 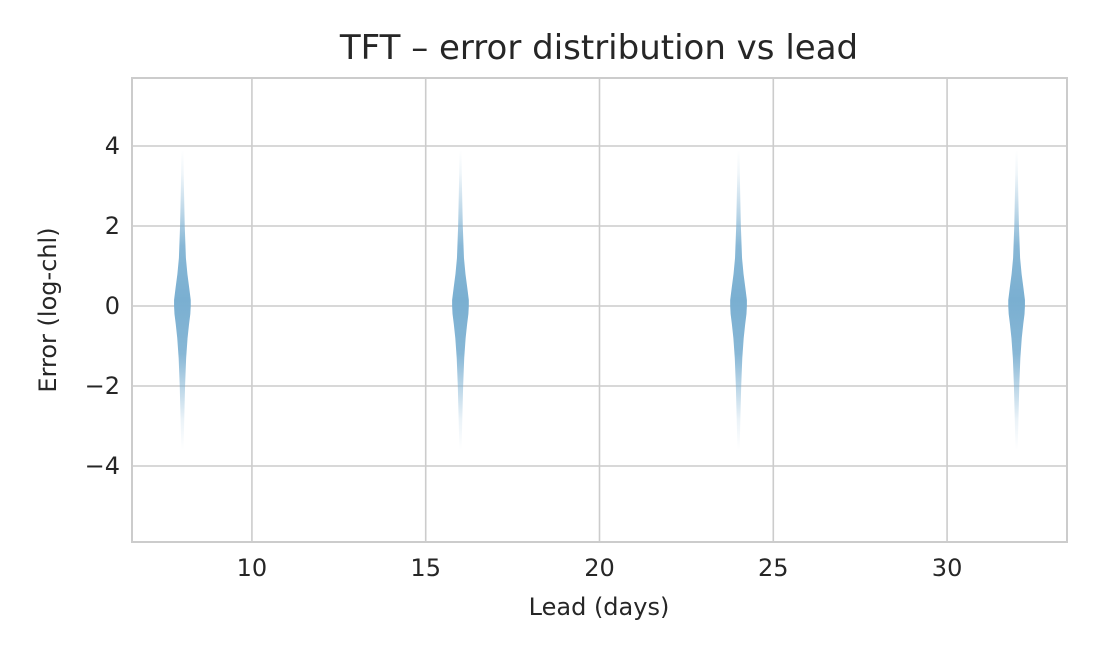 I want to click on y-axis-label: Error (log-chl), so click(x=48, y=309).